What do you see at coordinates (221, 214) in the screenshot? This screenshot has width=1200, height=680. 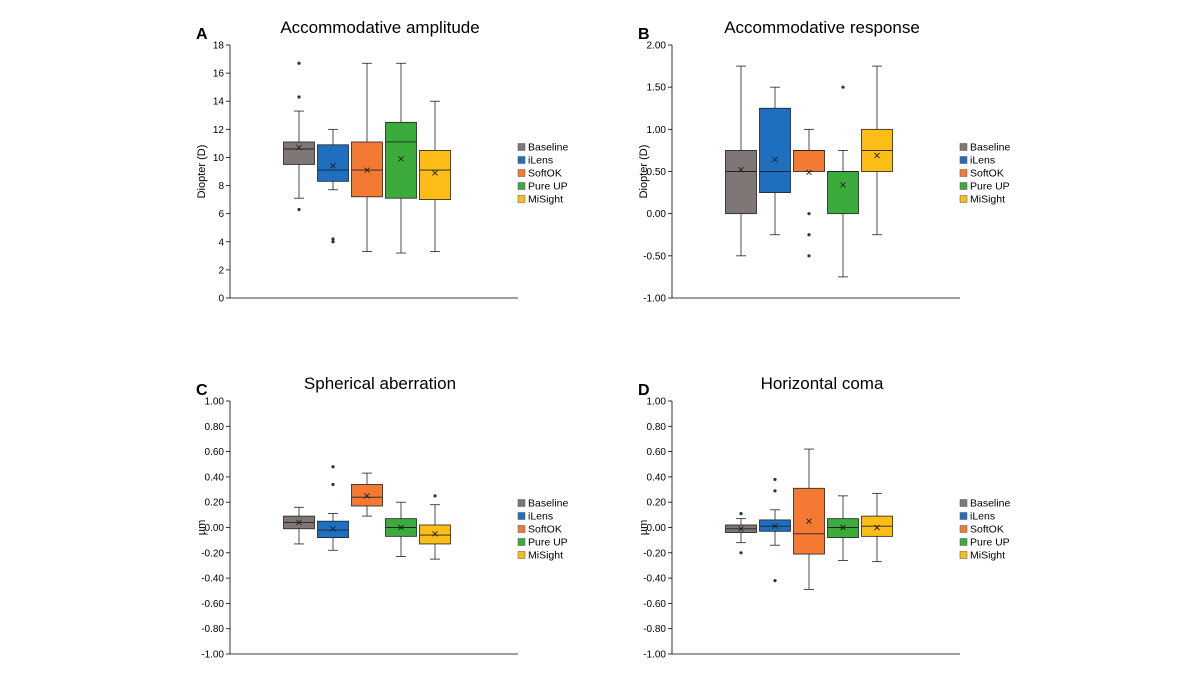 I see `y-tick-label: 6` at bounding box center [221, 214].